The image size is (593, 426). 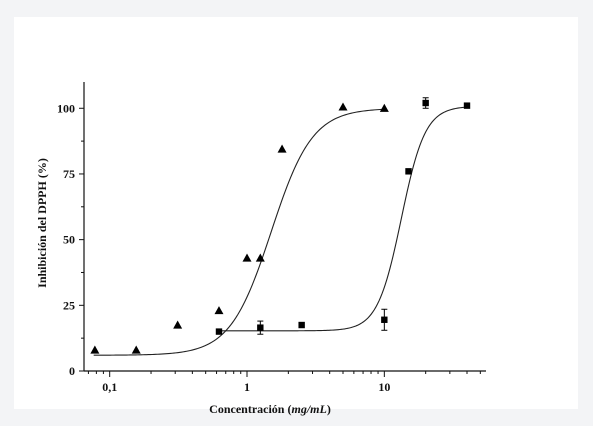 What do you see at coordinates (72, 371) in the screenshot?
I see `y-tick-label: 0` at bounding box center [72, 371].